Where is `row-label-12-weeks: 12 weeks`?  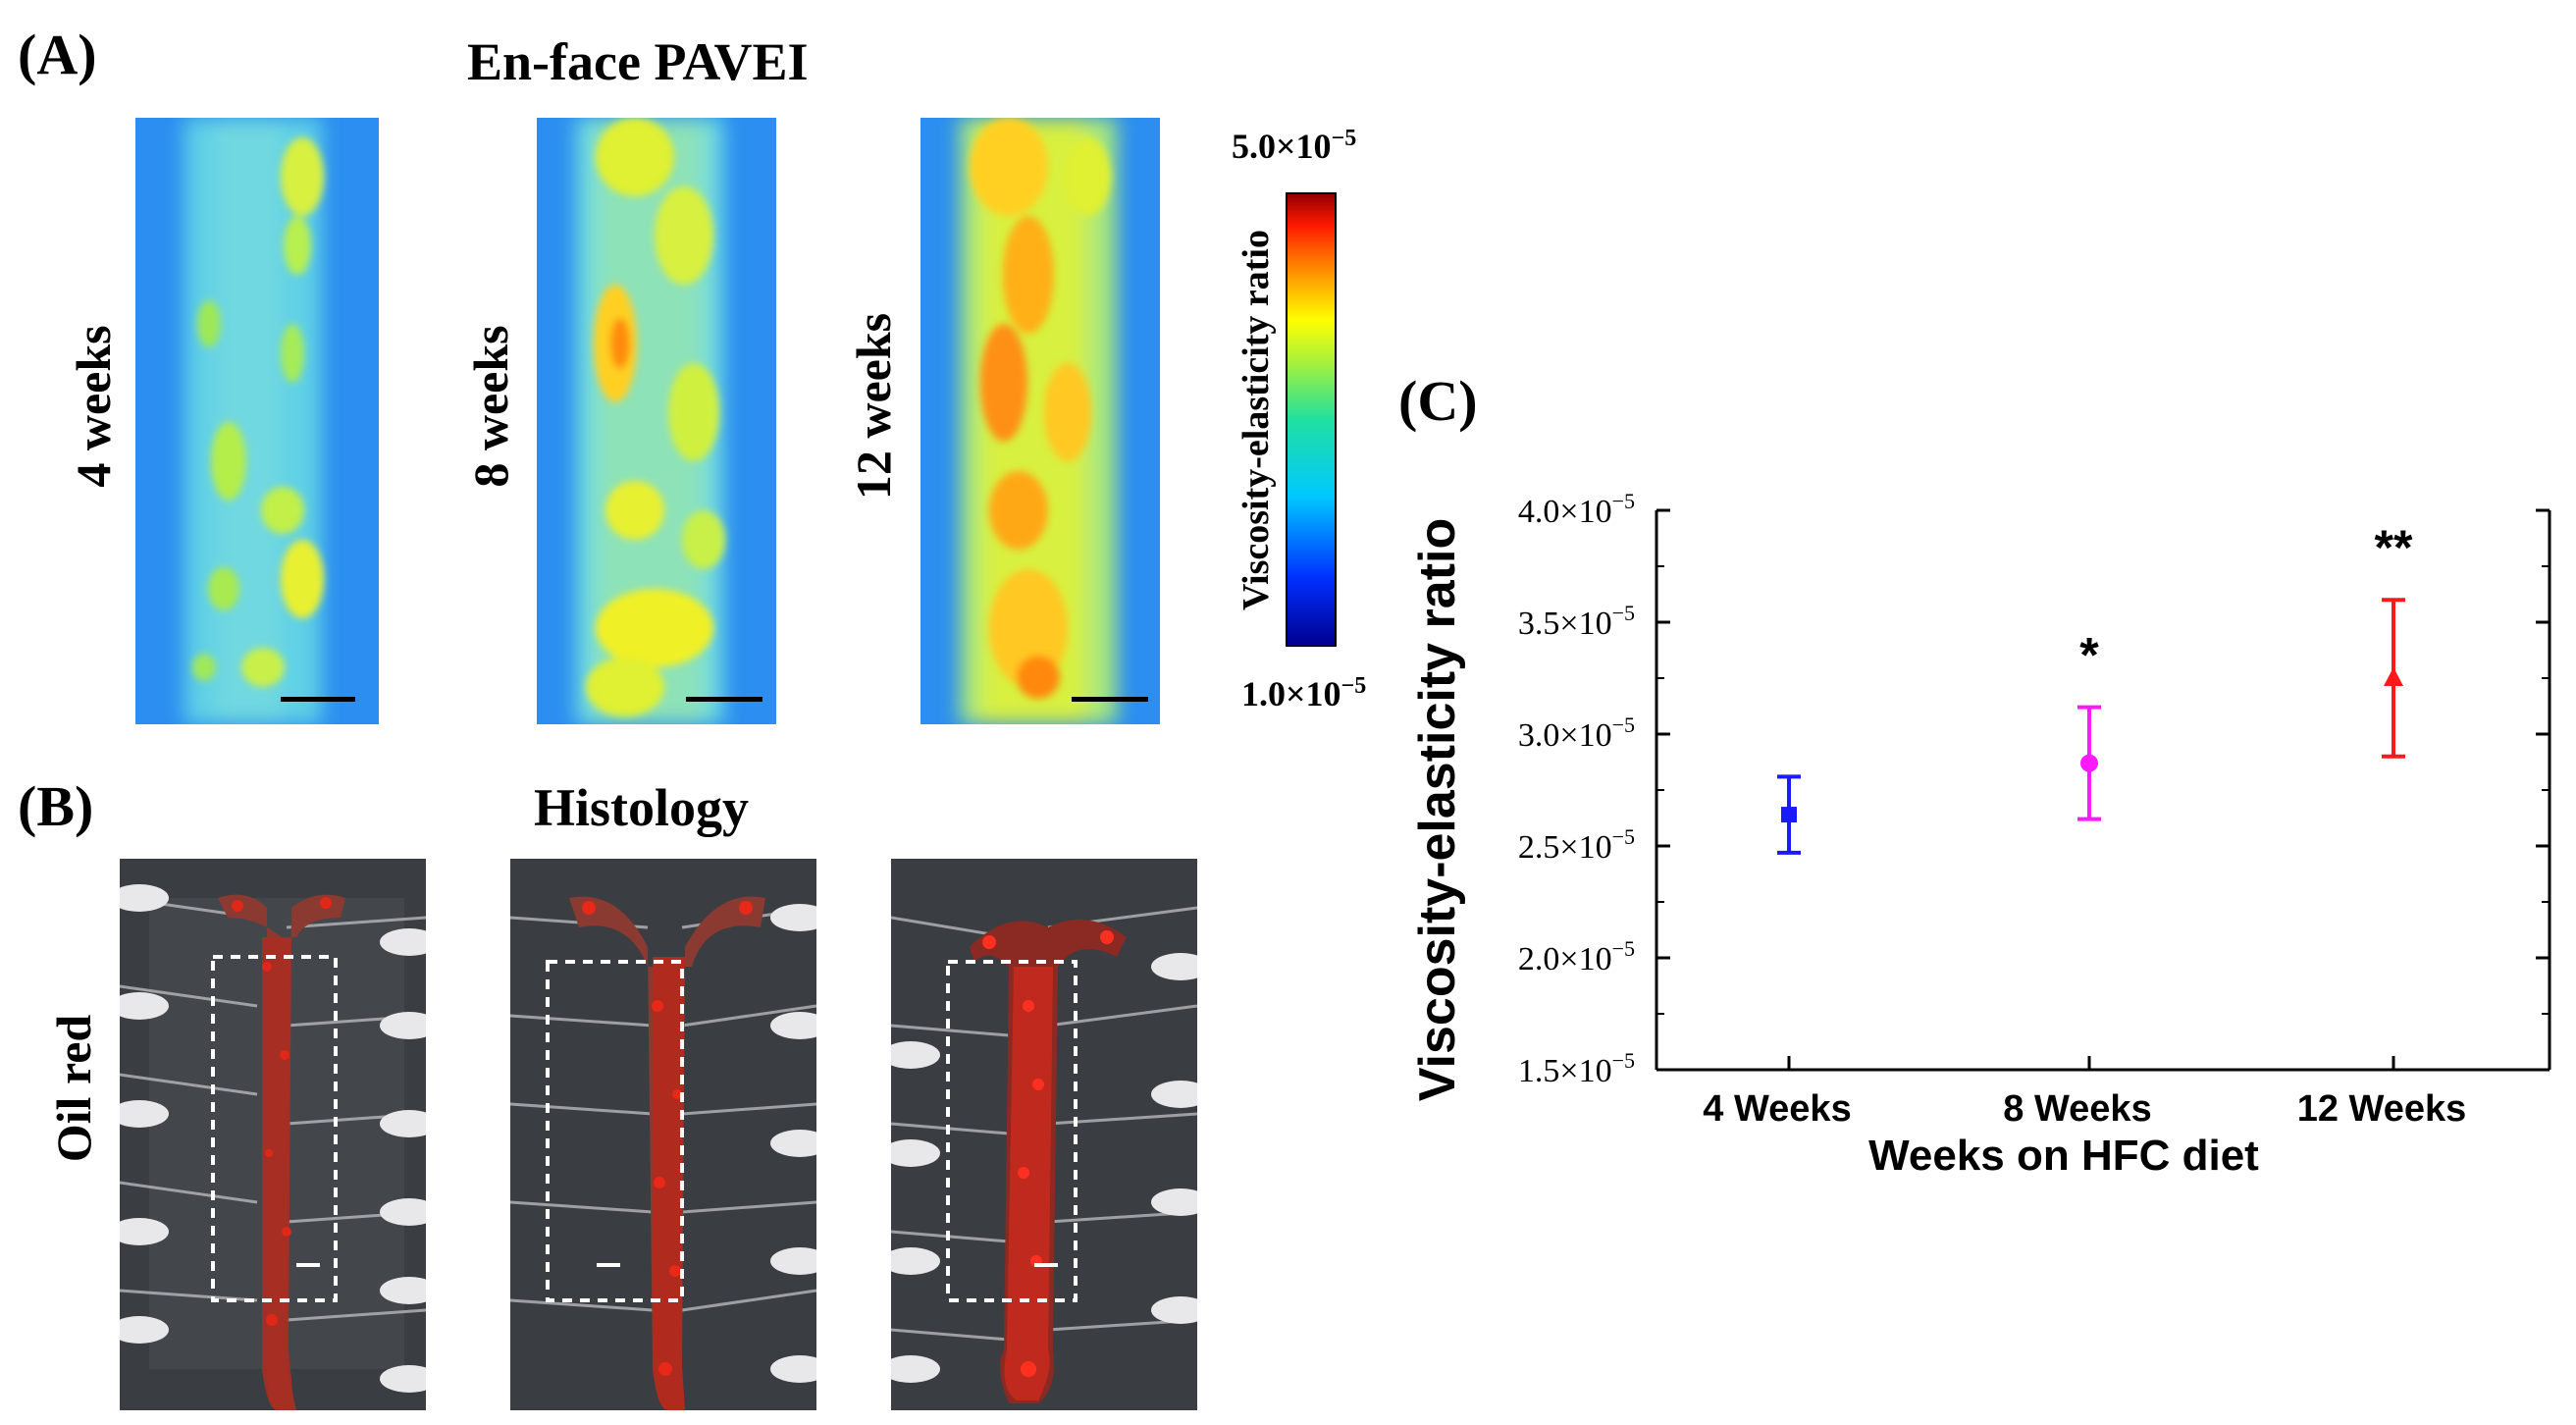
row-label-12-weeks: 12 weeks is located at coordinates (873, 406).